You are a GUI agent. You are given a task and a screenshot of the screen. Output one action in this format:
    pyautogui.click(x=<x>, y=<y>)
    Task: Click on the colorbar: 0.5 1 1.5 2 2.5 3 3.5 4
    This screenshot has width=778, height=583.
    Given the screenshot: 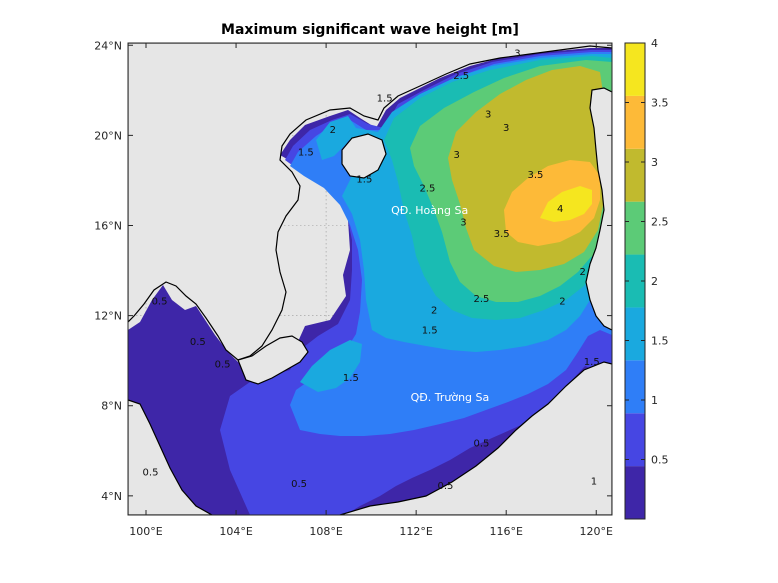 What is the action you would take?
    pyautogui.click(x=646, y=278)
    